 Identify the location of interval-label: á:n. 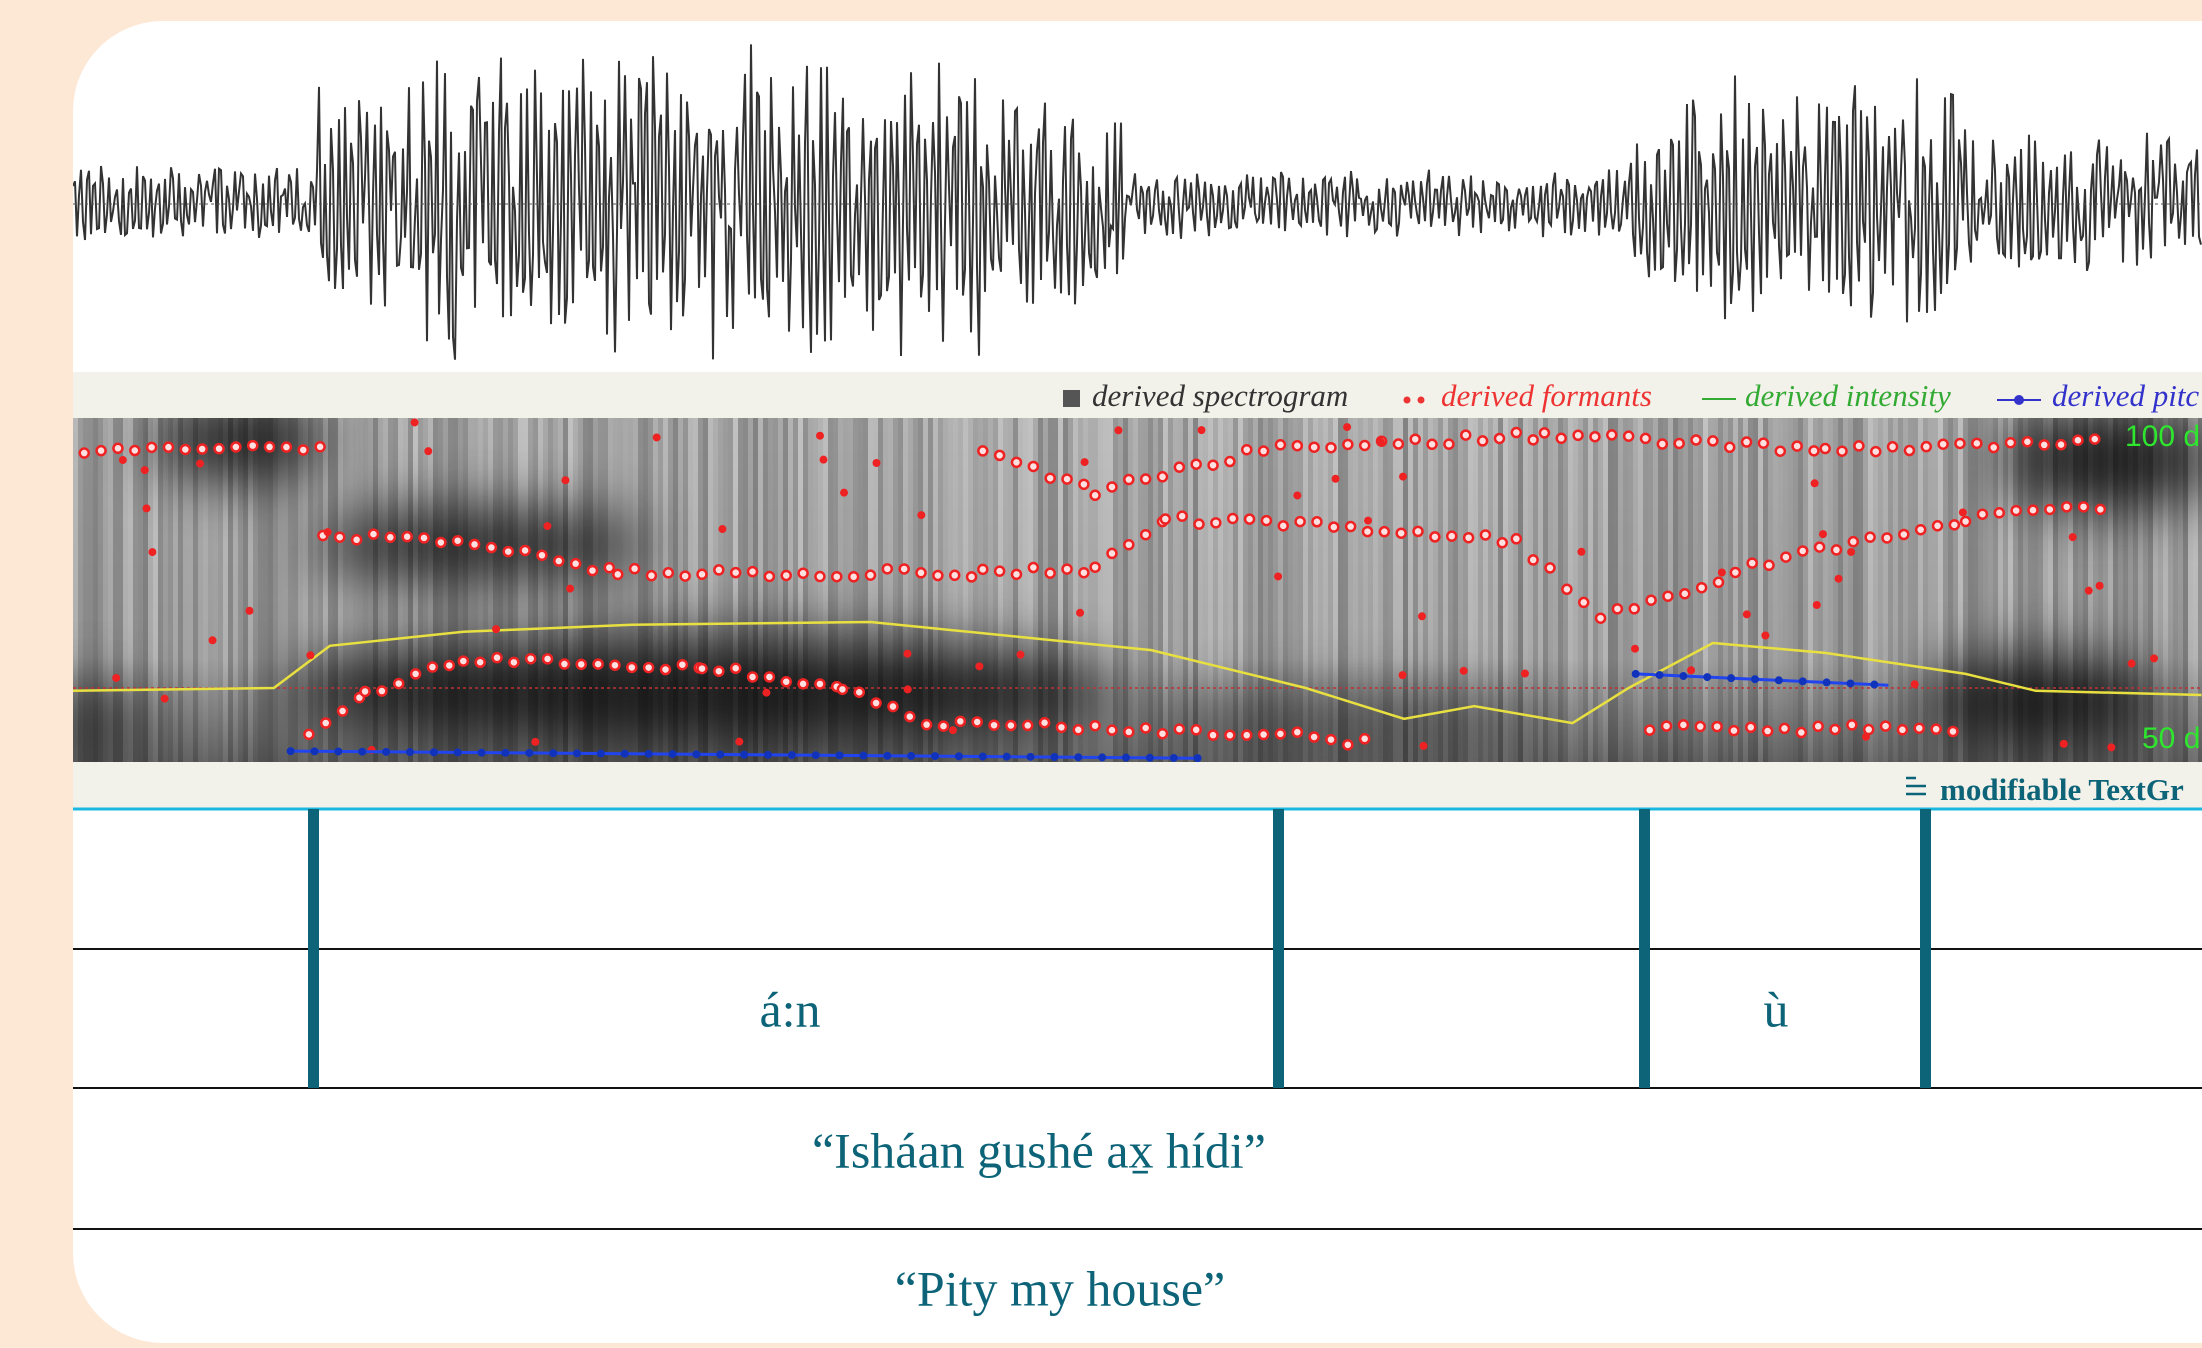
(789, 1009).